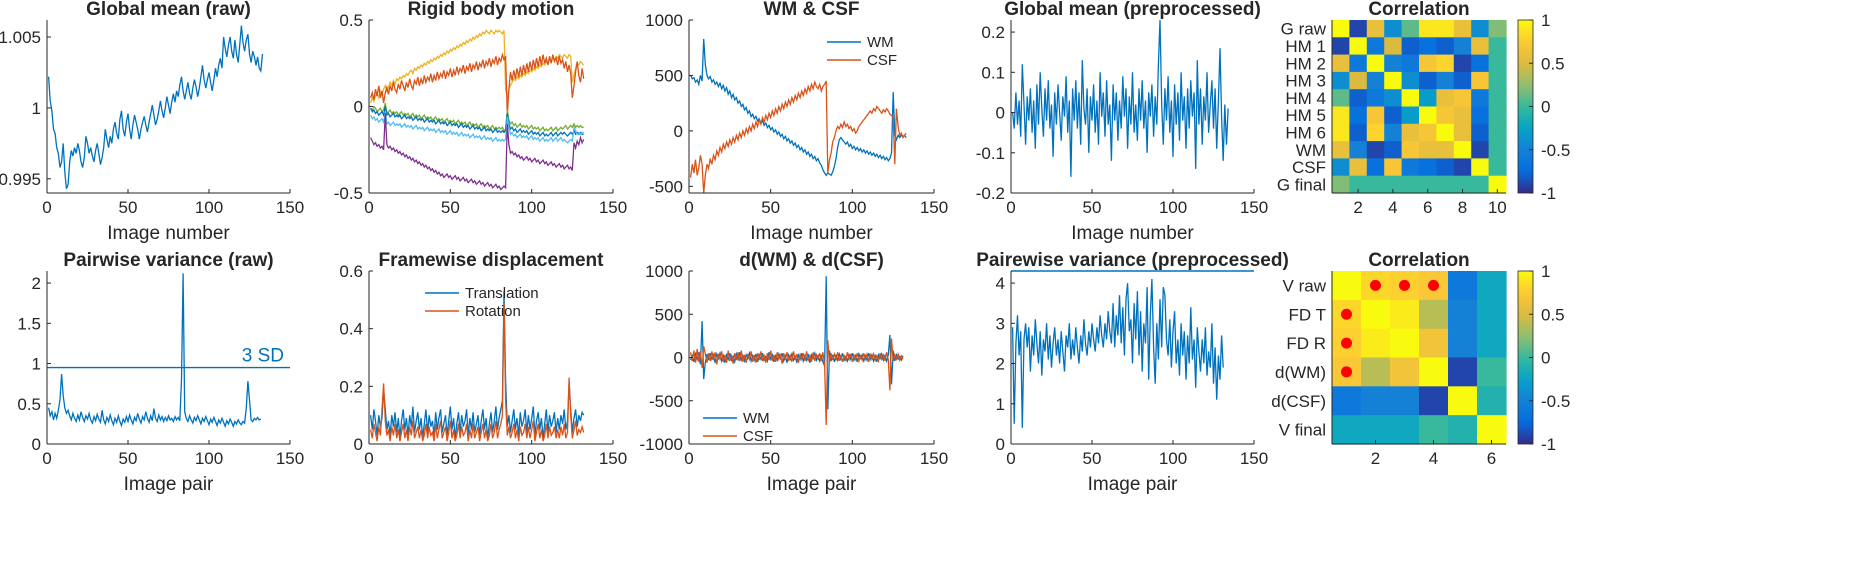  Describe the element at coordinates (669, 75) in the screenshot. I see `y-tick-label: 500` at that location.